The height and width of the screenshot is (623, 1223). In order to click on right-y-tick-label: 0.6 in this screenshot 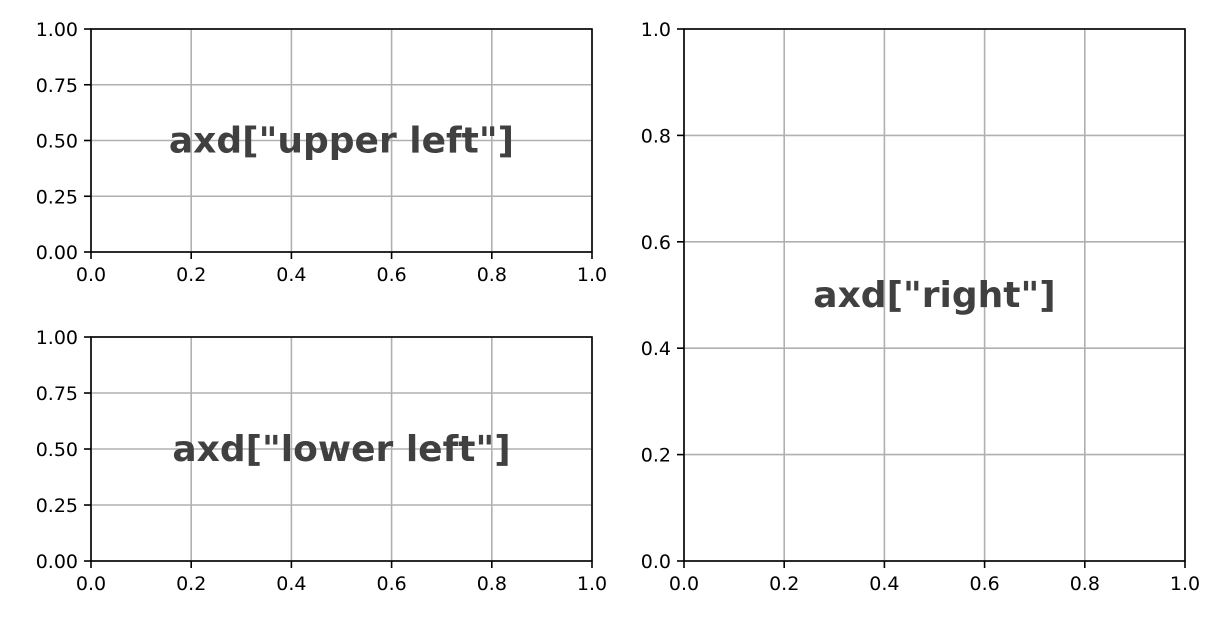, I will do `click(656, 243)`.